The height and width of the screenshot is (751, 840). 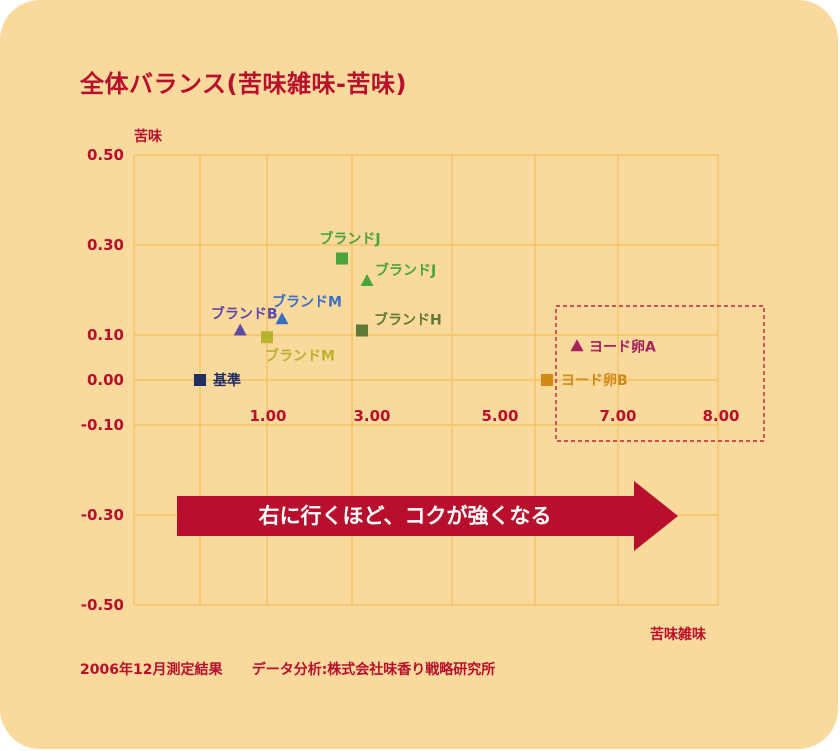 I want to click on y-tick-label: 0.30, so click(x=105, y=245).